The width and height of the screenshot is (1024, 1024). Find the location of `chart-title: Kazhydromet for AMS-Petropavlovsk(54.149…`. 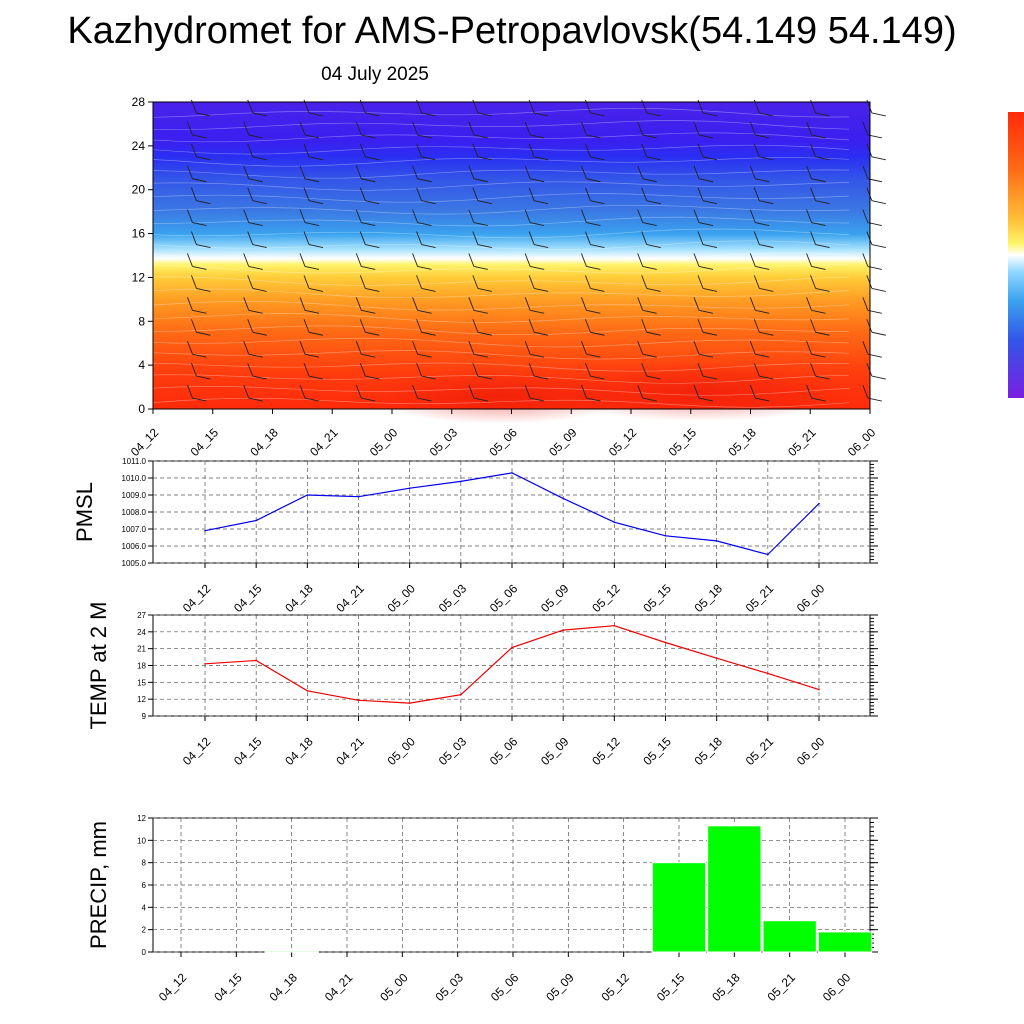

chart-title: Kazhydromet for AMS-Petropavlovsk(54.149… is located at coordinates (512, 31).